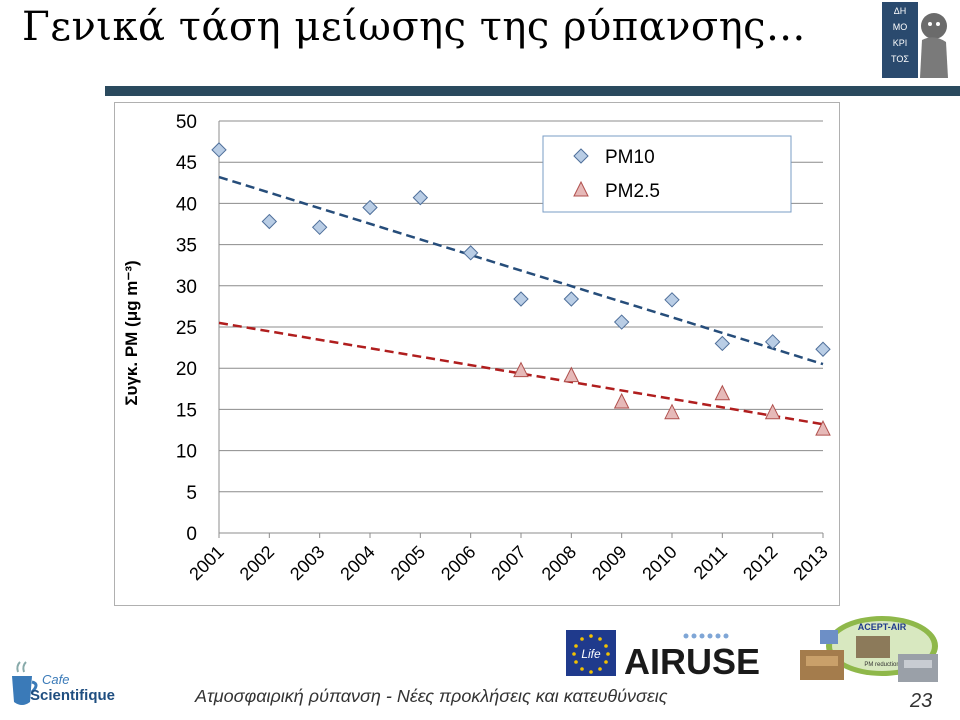 The image size is (960, 720). What do you see at coordinates (131, 332) in the screenshot?
I see `y-axis-label: Συγκ. PM (μg m⁻³)` at bounding box center [131, 332].